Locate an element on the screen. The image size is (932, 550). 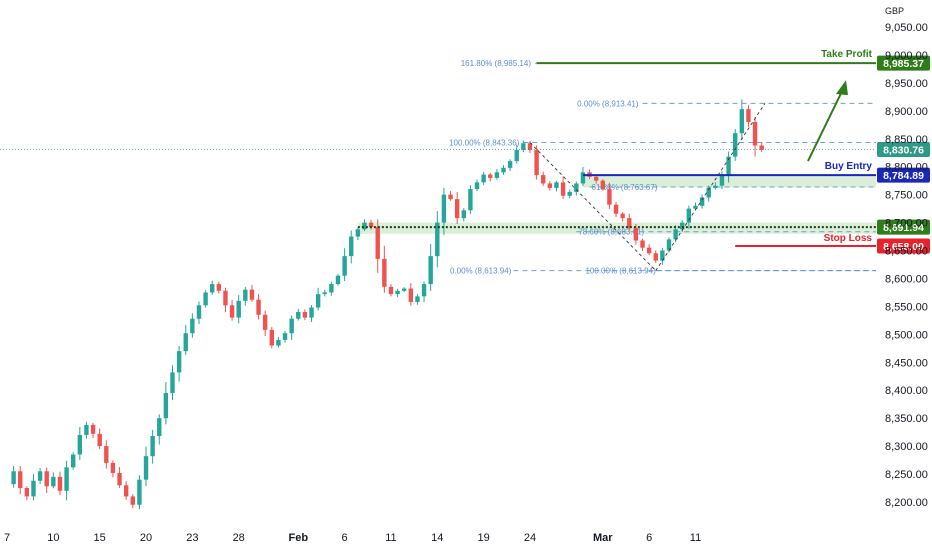
y-tick-label: 8,950.00 is located at coordinates (906, 84).